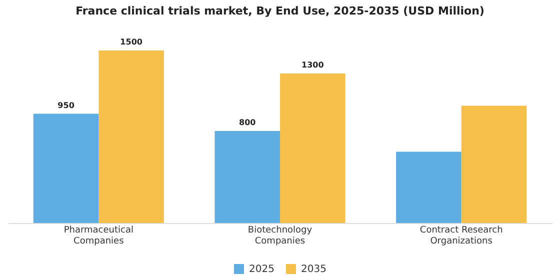 The width and height of the screenshot is (560, 280). What do you see at coordinates (99, 236) in the screenshot?
I see `x-tick-label: Pharmaceutical Companies` at bounding box center [99, 236].